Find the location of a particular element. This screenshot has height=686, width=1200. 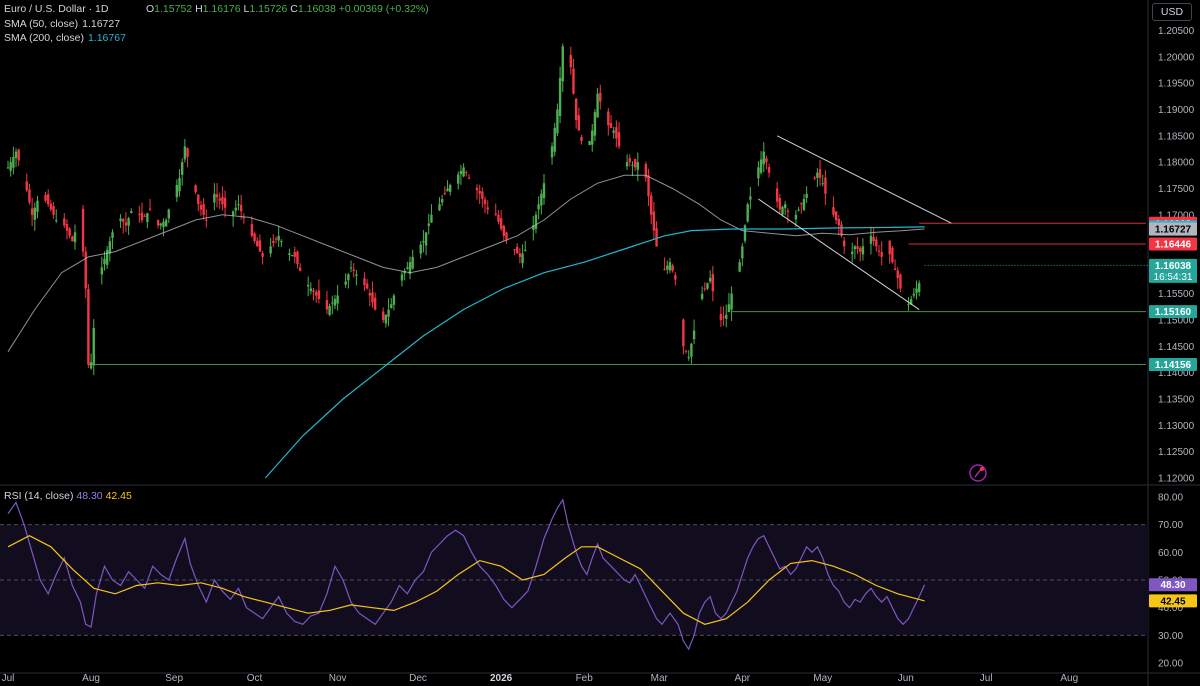

rsi-ma-value: 42.45 is located at coordinates (118, 496).